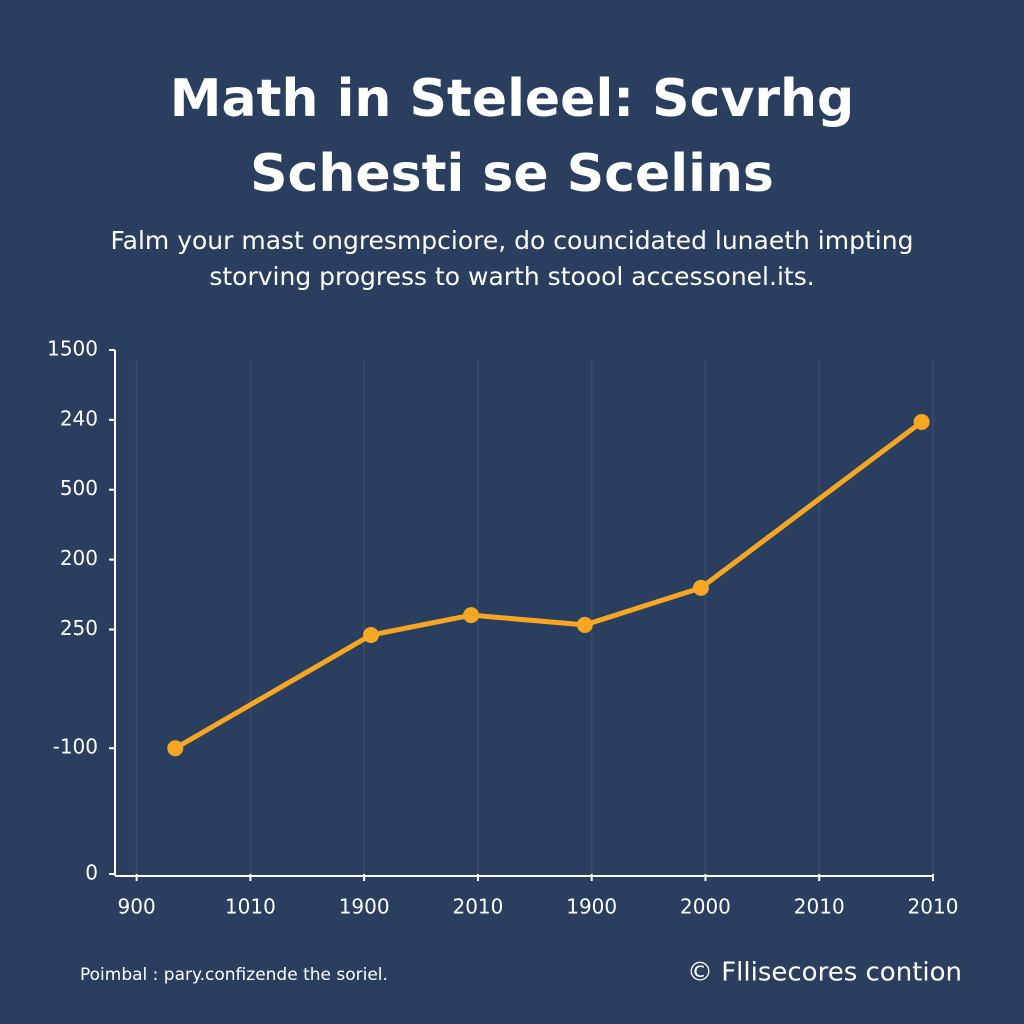 The width and height of the screenshot is (1024, 1024). What do you see at coordinates (705, 907) in the screenshot?
I see `x-tick-label: 2000` at bounding box center [705, 907].